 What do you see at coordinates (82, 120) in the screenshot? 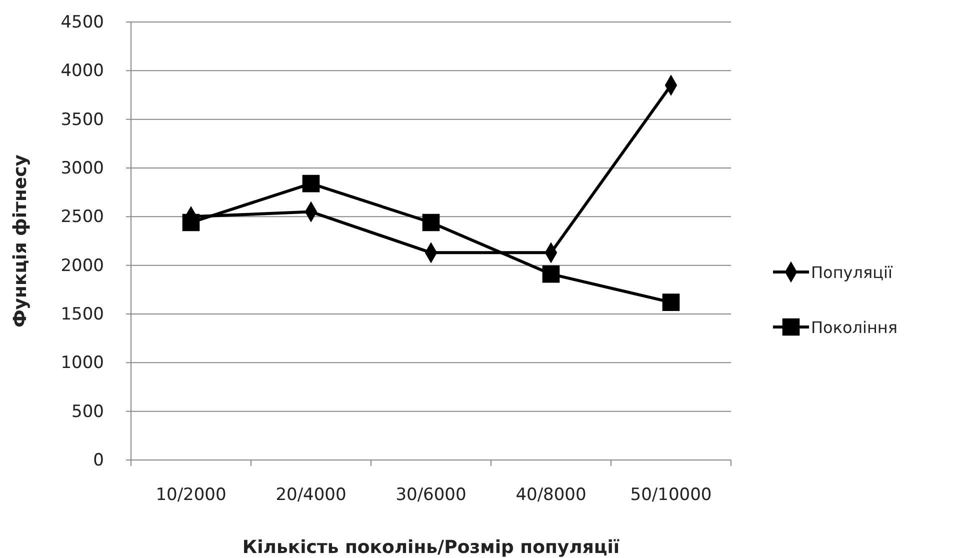
I see `y-tick-label: 3500` at bounding box center [82, 120].